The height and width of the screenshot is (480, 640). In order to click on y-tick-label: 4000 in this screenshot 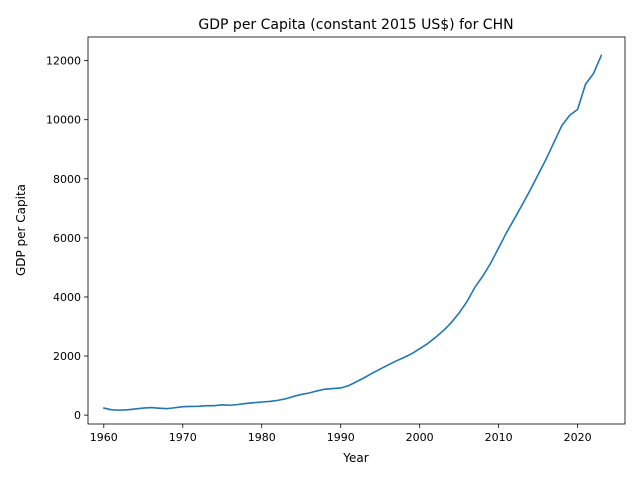, I will do `click(67, 297)`.